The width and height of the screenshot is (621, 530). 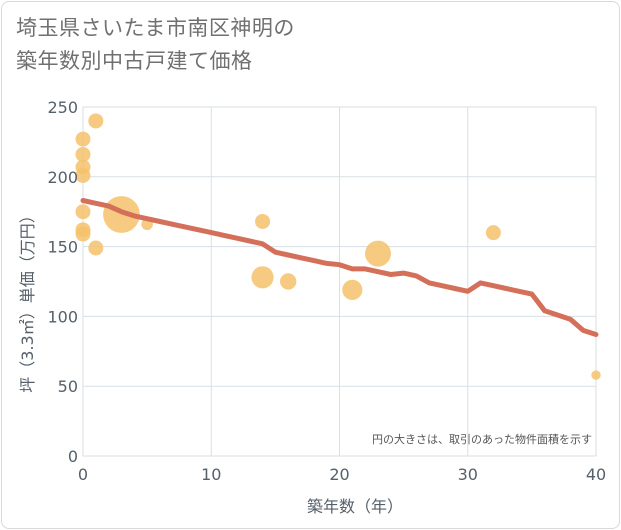 I want to click on y-tick-label: 50, so click(x=68, y=386).